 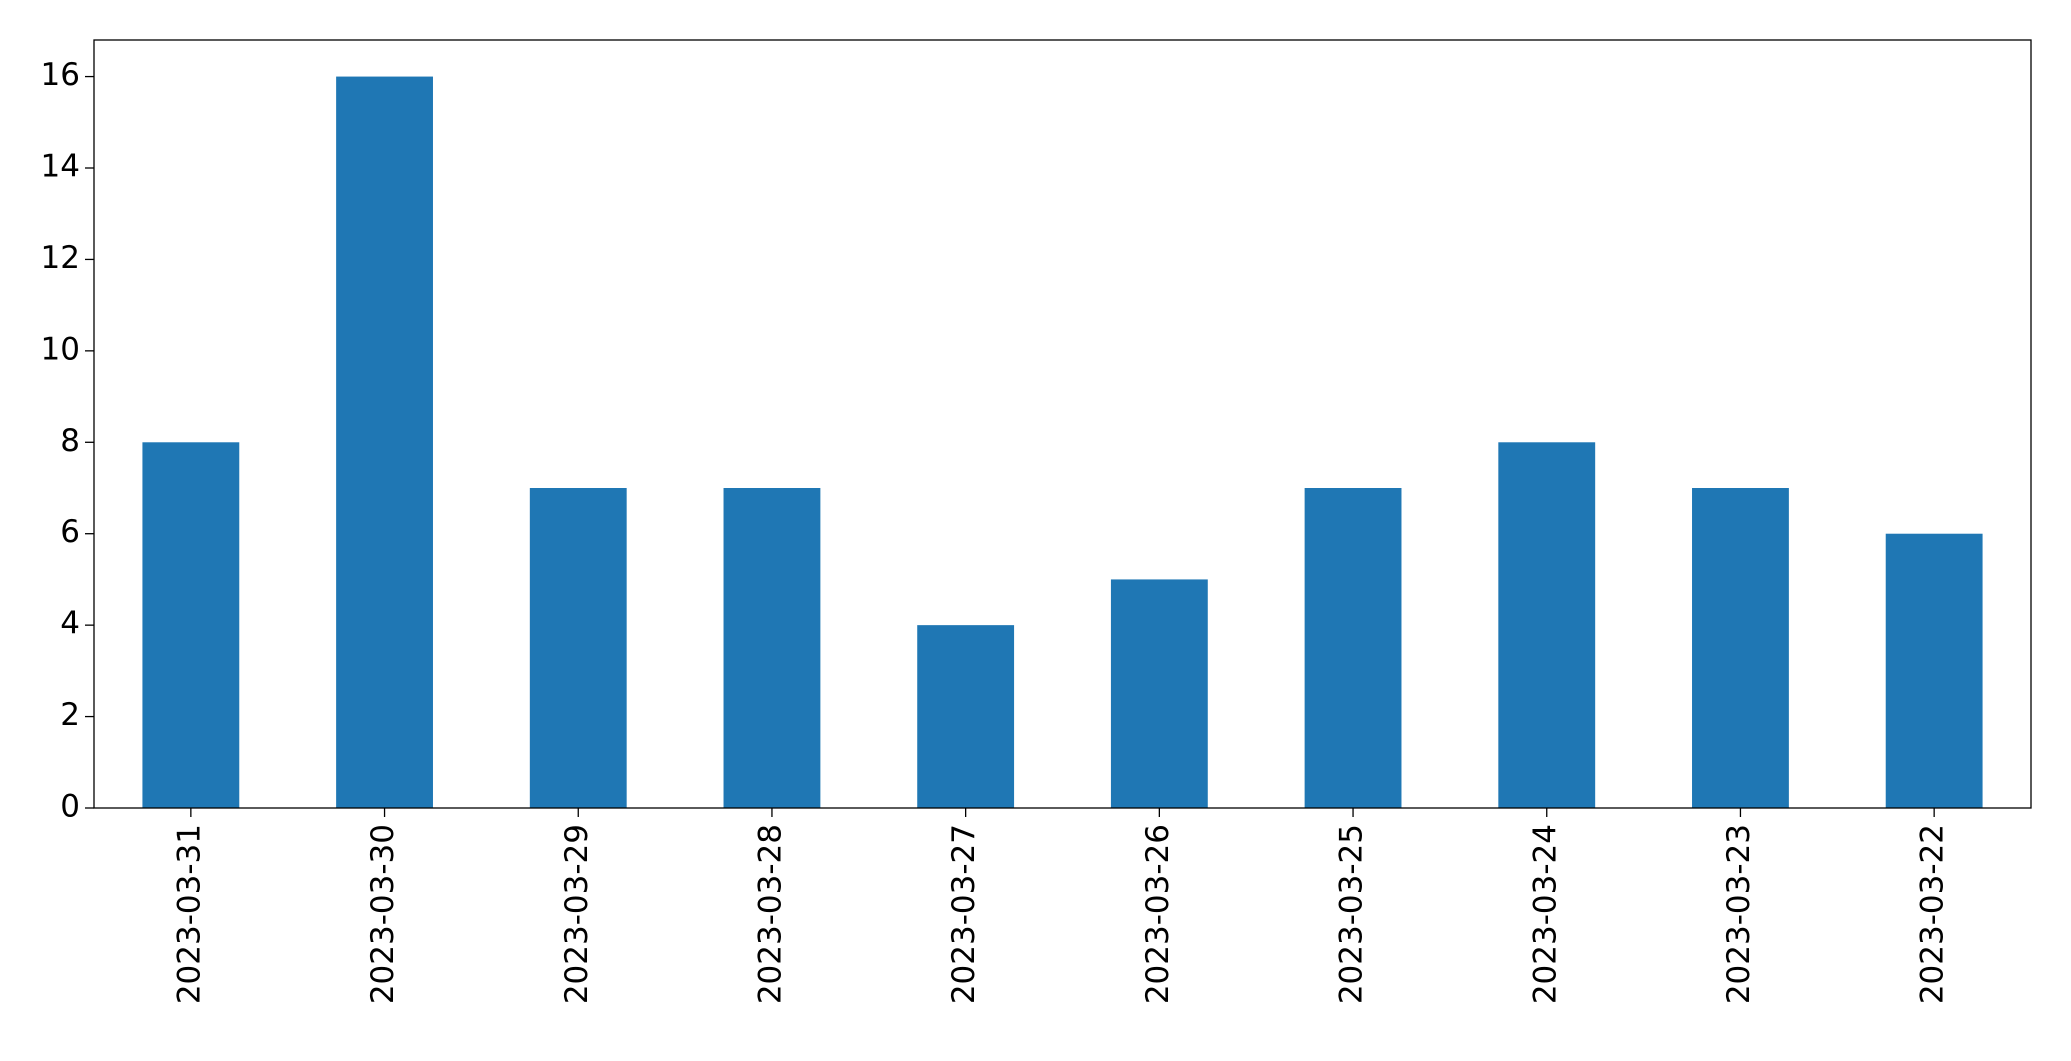 I want to click on x-tick-label: 2023-03-30, so click(x=383, y=914).